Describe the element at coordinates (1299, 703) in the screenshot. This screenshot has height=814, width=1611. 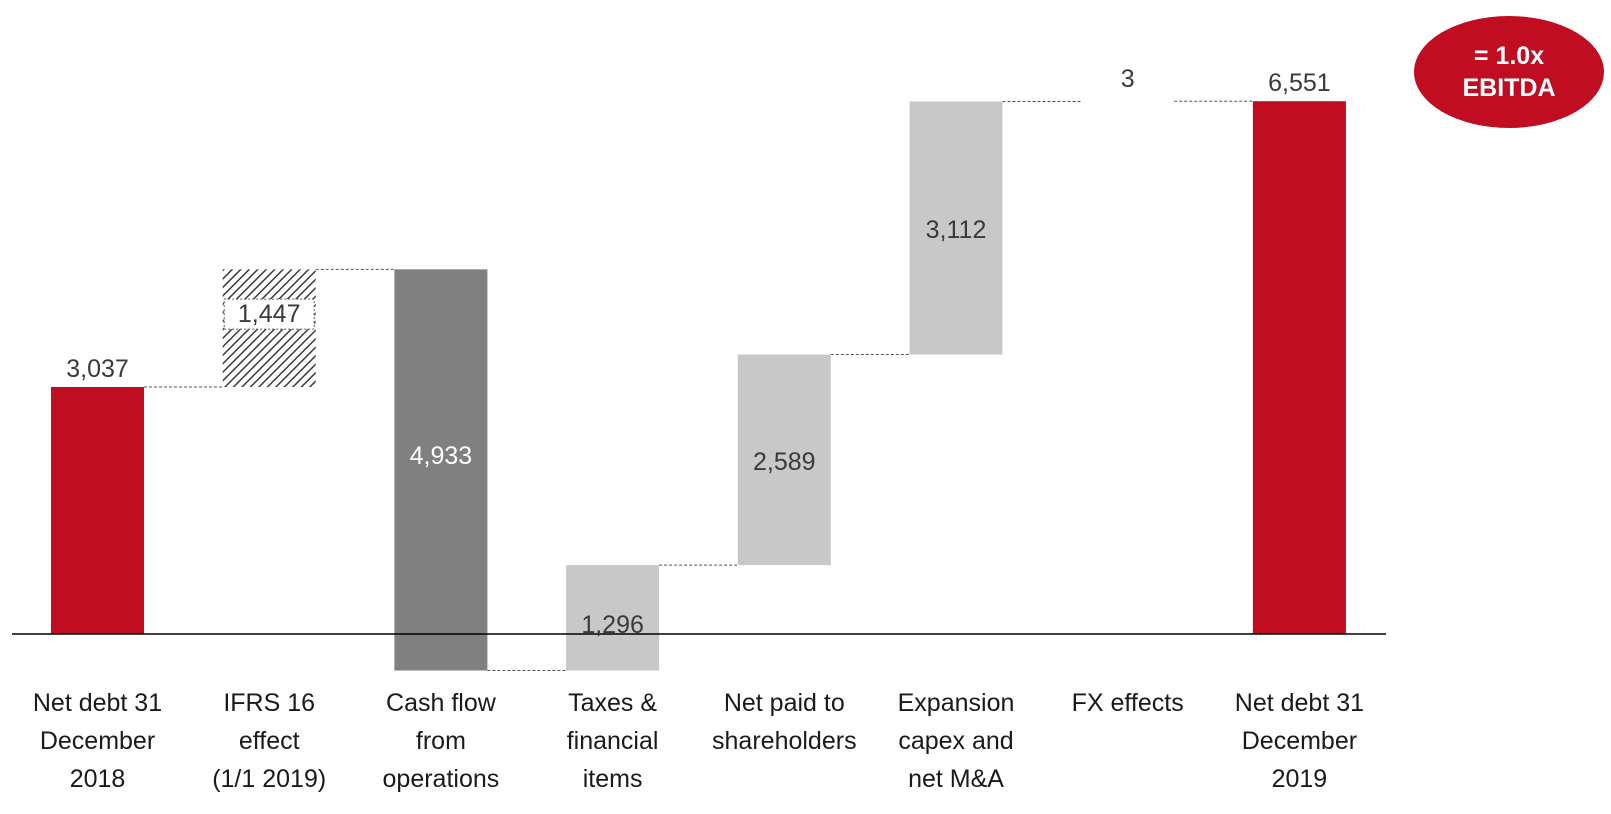
I see `category-label-7-line-0: Net debt 31` at that location.